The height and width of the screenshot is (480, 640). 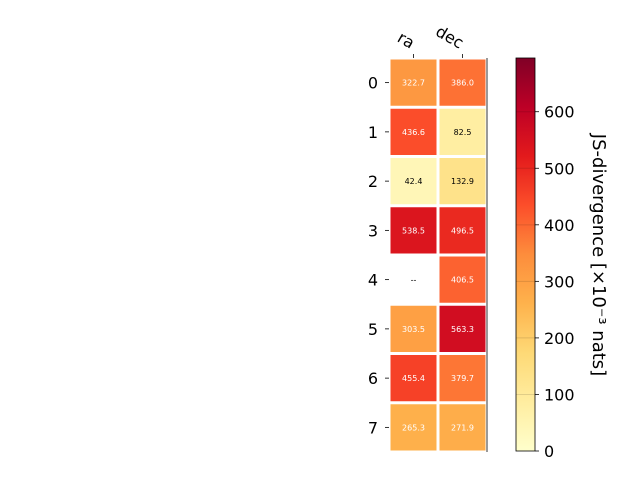 I want to click on cell-value-label: 379.7, so click(x=462, y=378).